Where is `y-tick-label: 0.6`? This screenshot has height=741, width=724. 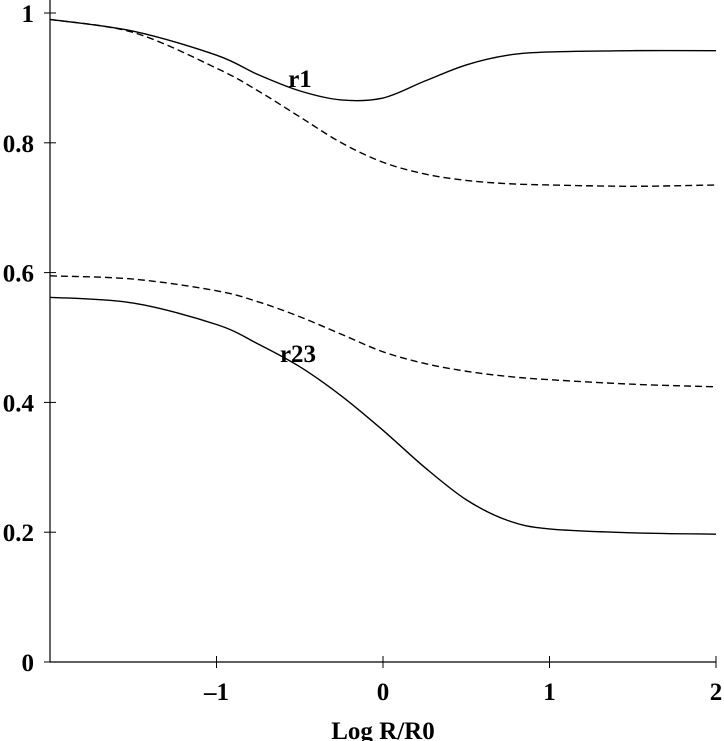
y-tick-label: 0.6 is located at coordinates (18, 274).